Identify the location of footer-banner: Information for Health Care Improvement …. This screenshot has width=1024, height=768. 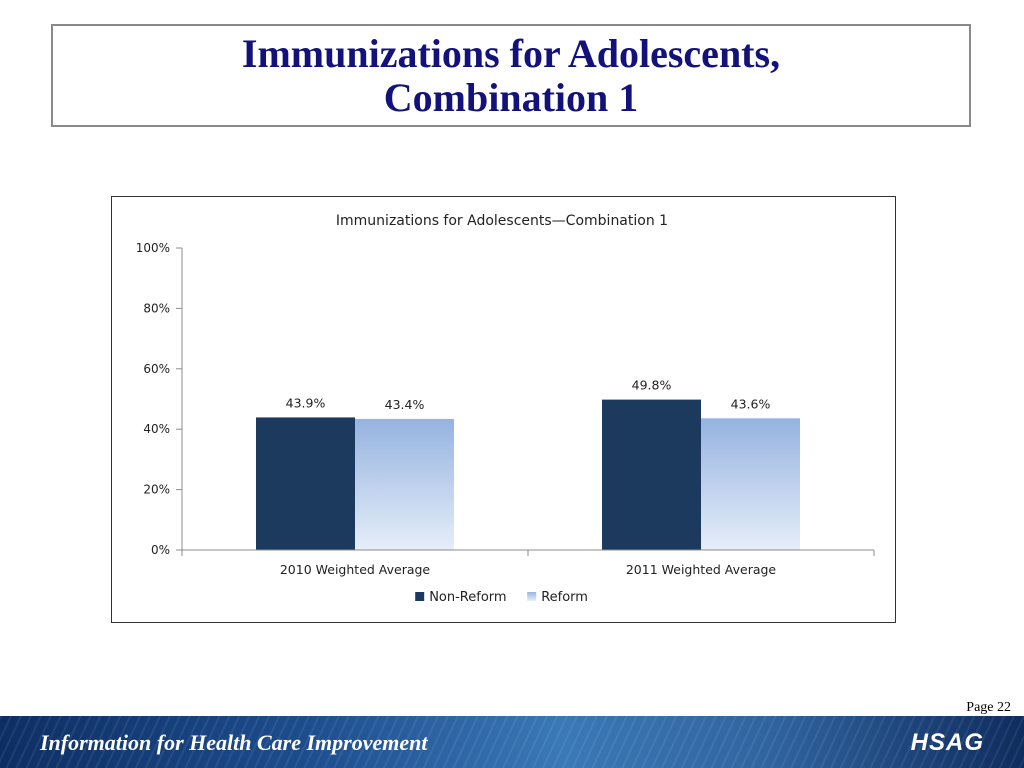
(512, 742).